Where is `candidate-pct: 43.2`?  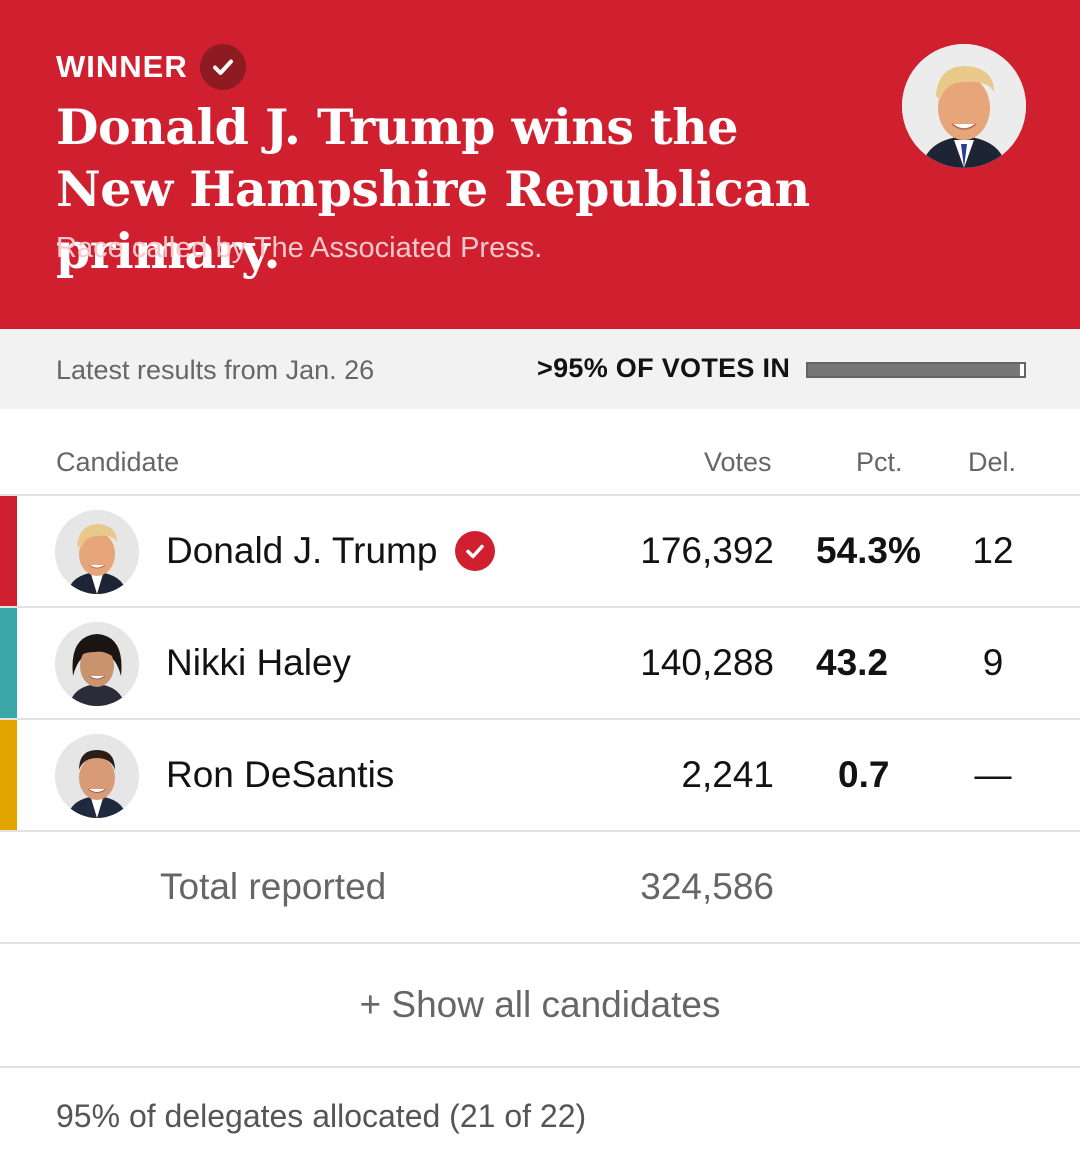
candidate-pct: 43.2 is located at coordinates (852, 662).